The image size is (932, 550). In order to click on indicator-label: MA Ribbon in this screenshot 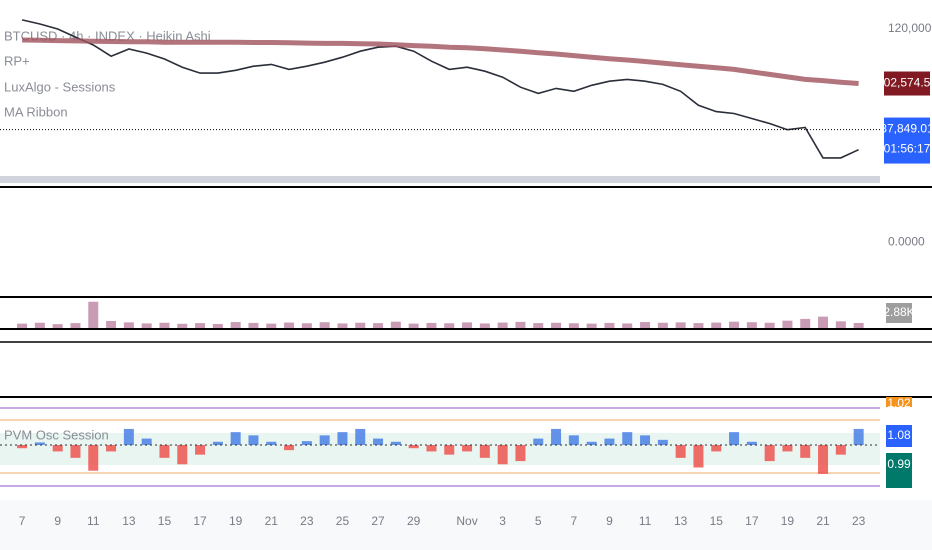, I will do `click(36, 111)`.